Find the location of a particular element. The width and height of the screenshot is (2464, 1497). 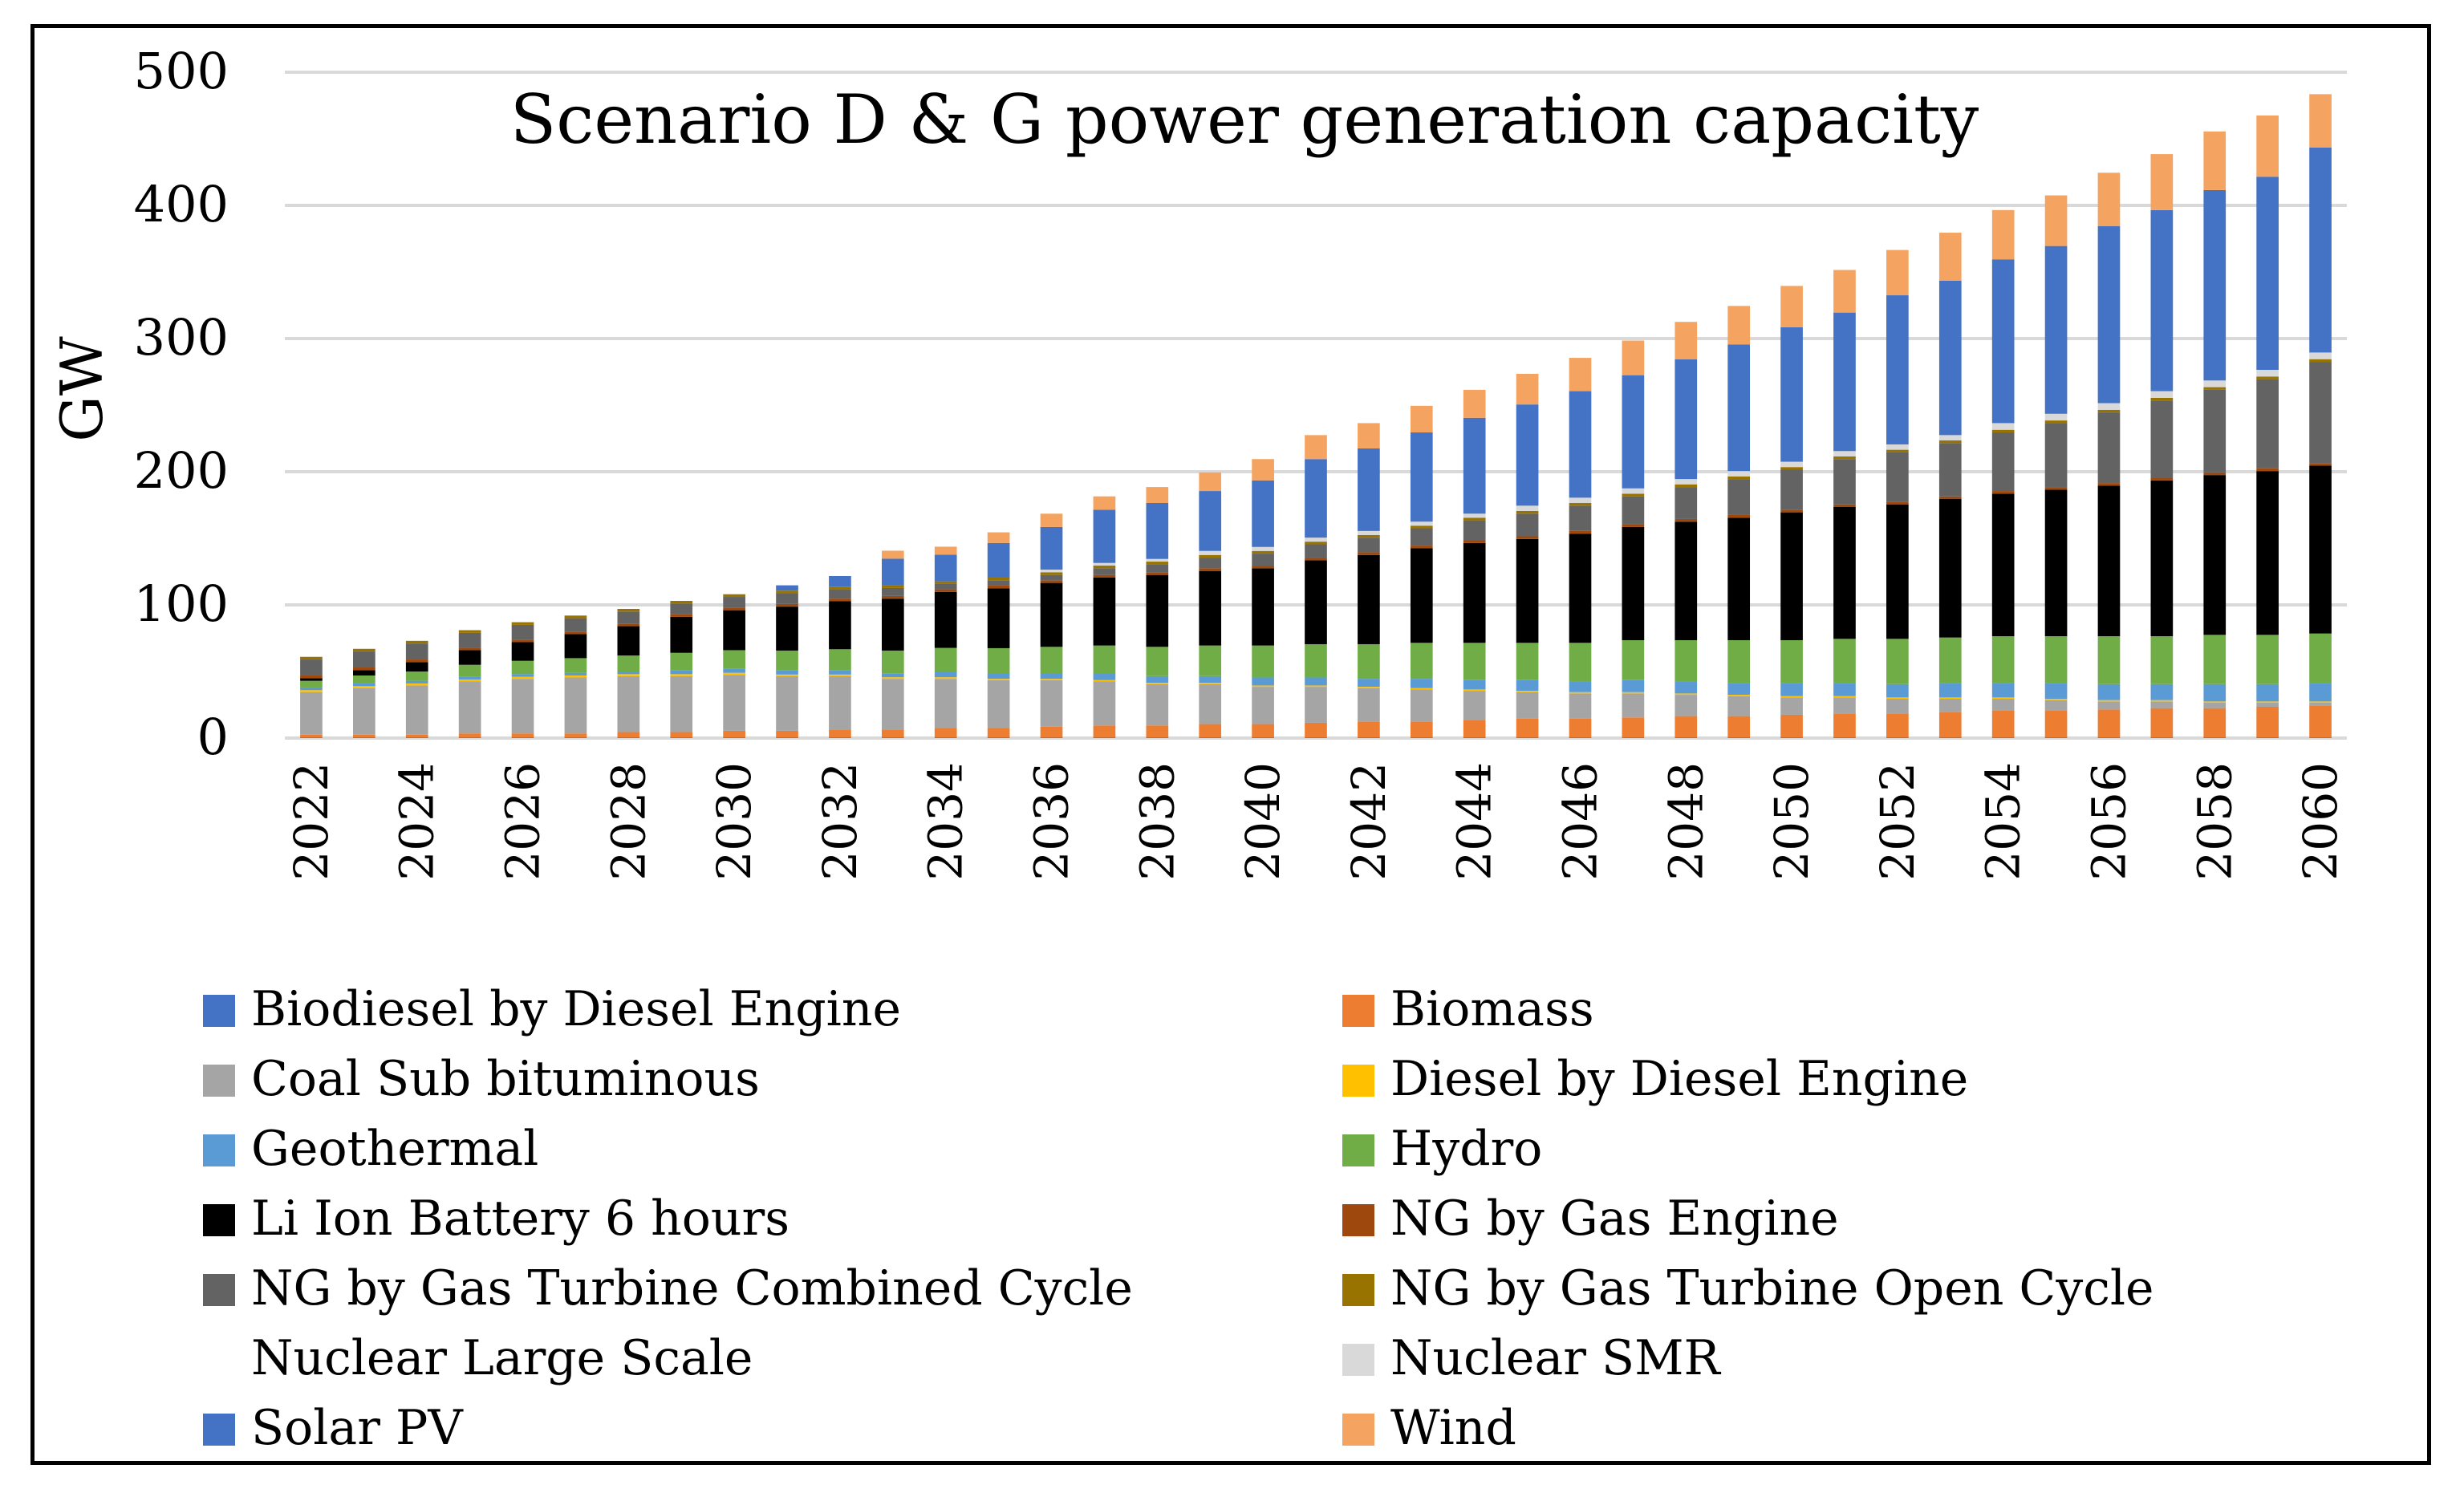

bar-segment-li-ion-battery-6-hours-2022 is located at coordinates (311, 679).